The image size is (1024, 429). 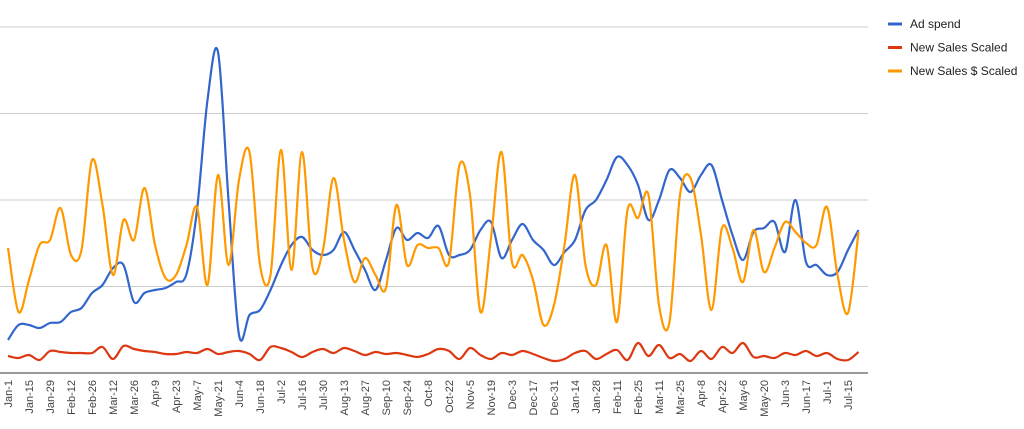 I want to click on x-tick-label: May-20, so click(x=765, y=398).